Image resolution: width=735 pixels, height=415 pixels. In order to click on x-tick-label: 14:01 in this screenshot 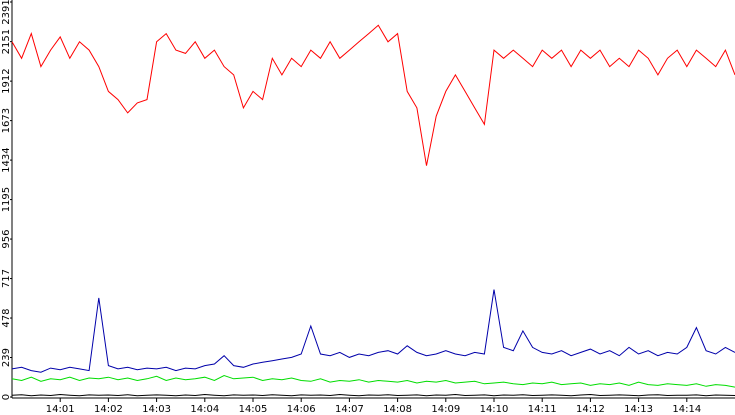, I will do `click(60, 409)`.